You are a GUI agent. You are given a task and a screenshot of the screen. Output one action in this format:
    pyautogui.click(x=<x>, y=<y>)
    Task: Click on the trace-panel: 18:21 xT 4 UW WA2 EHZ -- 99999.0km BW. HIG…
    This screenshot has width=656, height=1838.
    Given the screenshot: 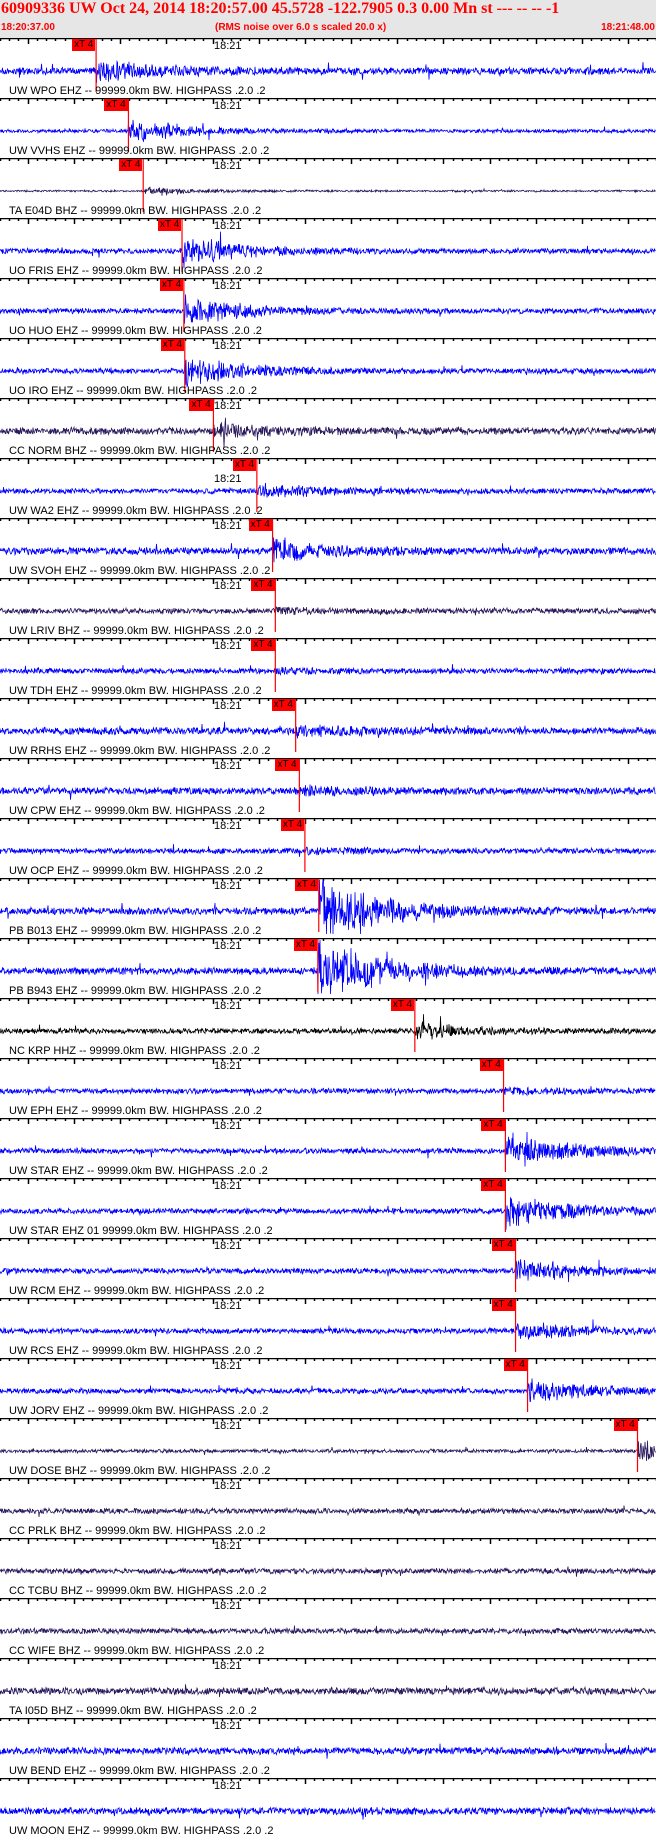 What is the action you would take?
    pyautogui.click(x=328, y=488)
    